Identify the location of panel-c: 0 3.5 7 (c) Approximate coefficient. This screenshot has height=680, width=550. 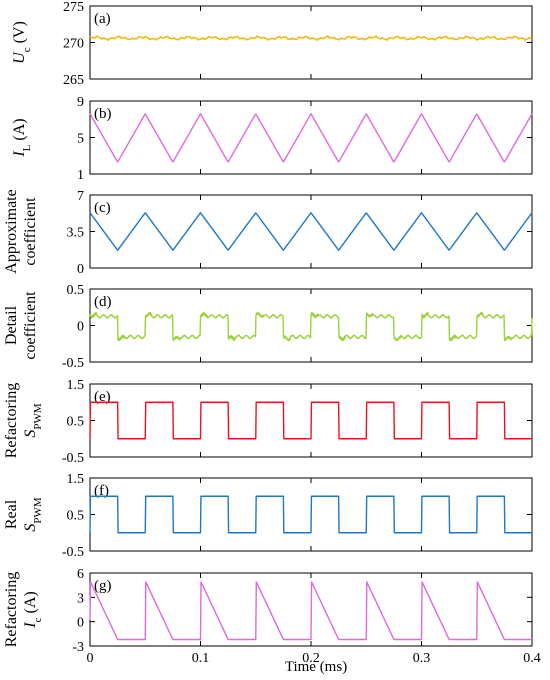
(268, 233).